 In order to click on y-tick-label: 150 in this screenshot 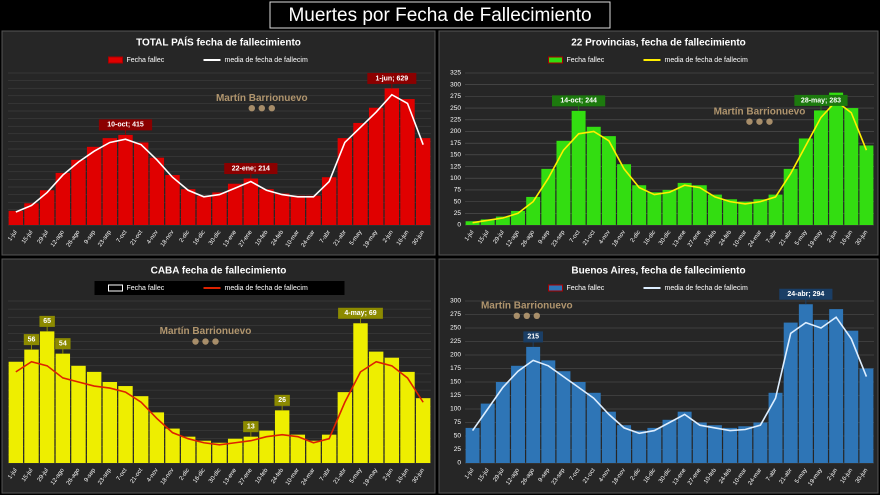, I will do `click(455, 155)`.